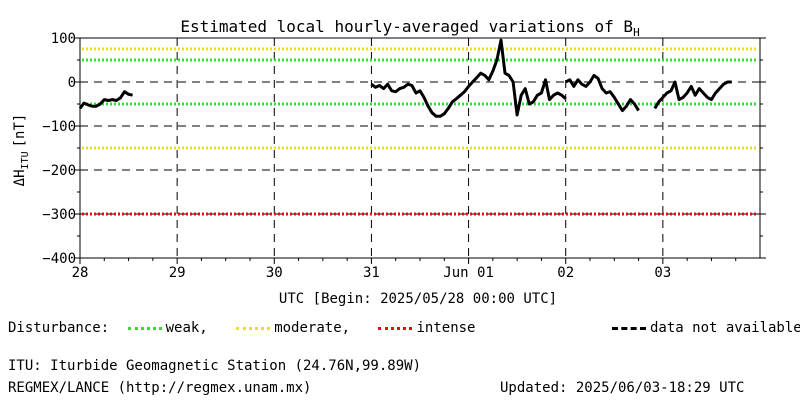 This screenshot has height=400, width=800. What do you see at coordinates (59, 215) in the screenshot?
I see `y-tick-label: −300` at bounding box center [59, 215].